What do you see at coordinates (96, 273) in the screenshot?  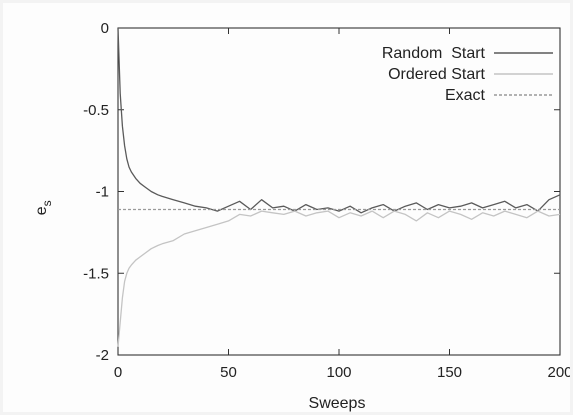 I see `y-tick-label: -1.5` at bounding box center [96, 273].